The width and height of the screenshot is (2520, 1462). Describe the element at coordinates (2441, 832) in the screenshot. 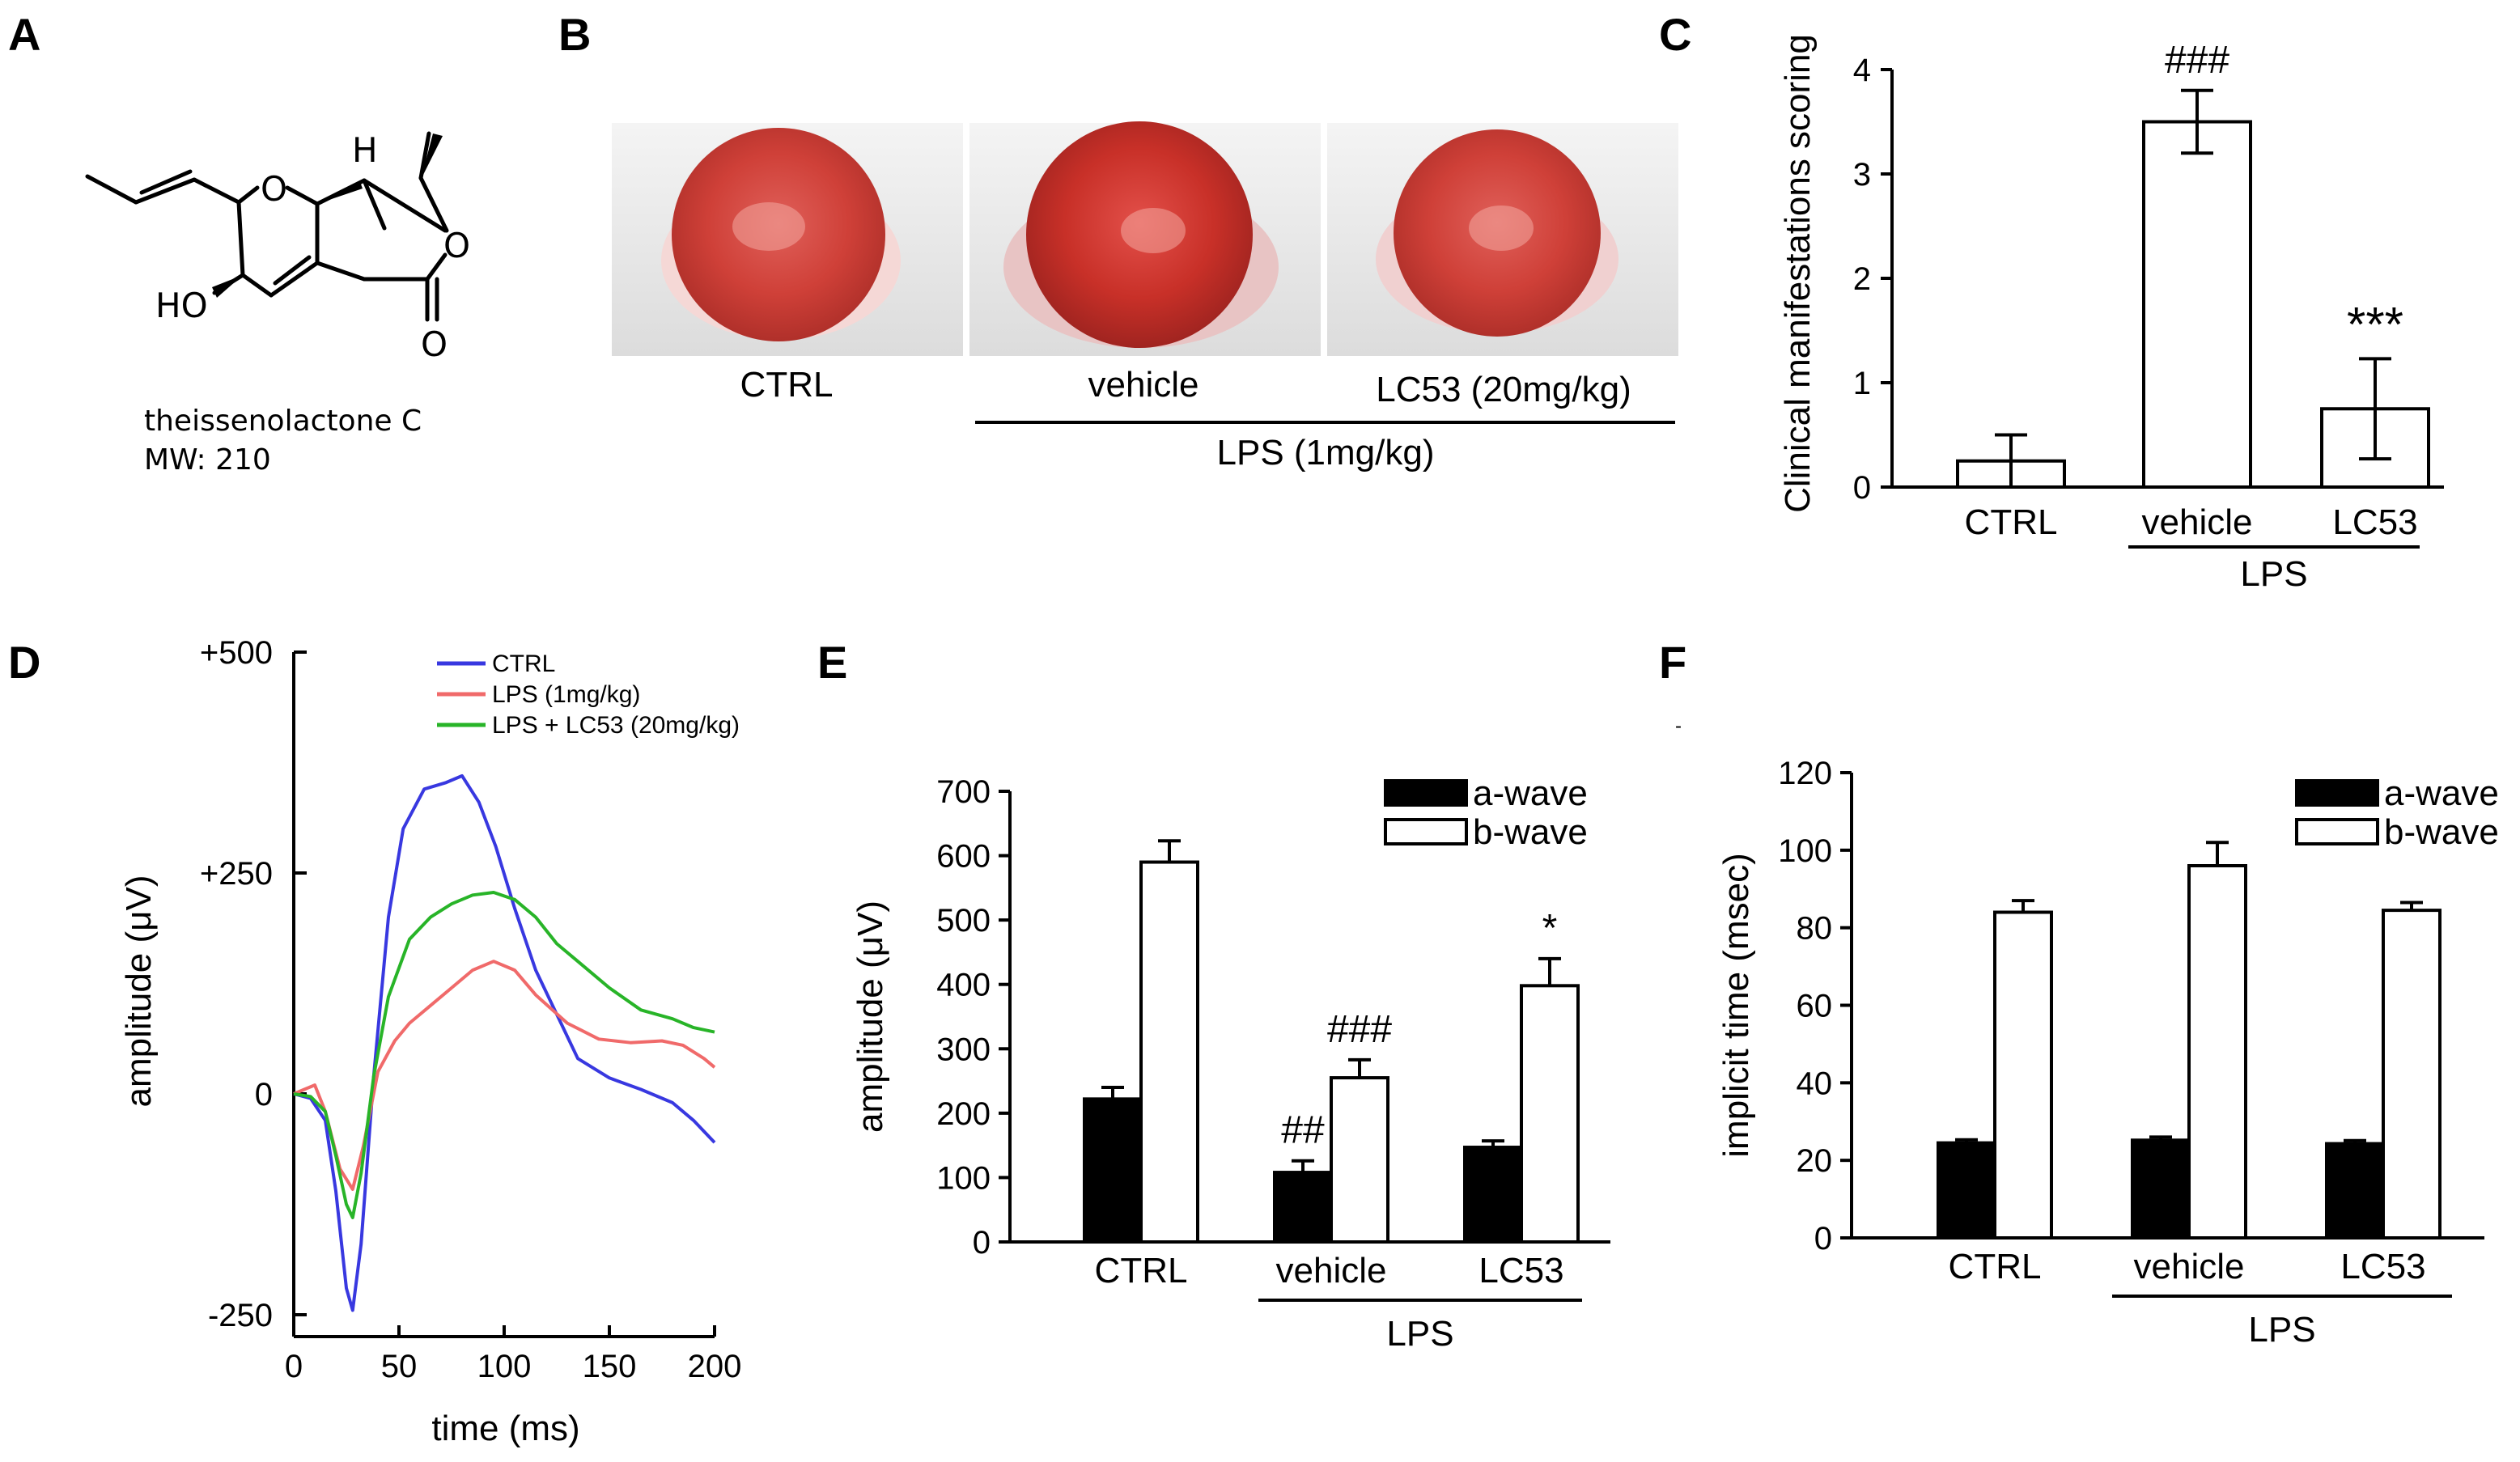

I see `f-legend-label: b-wave` at that location.